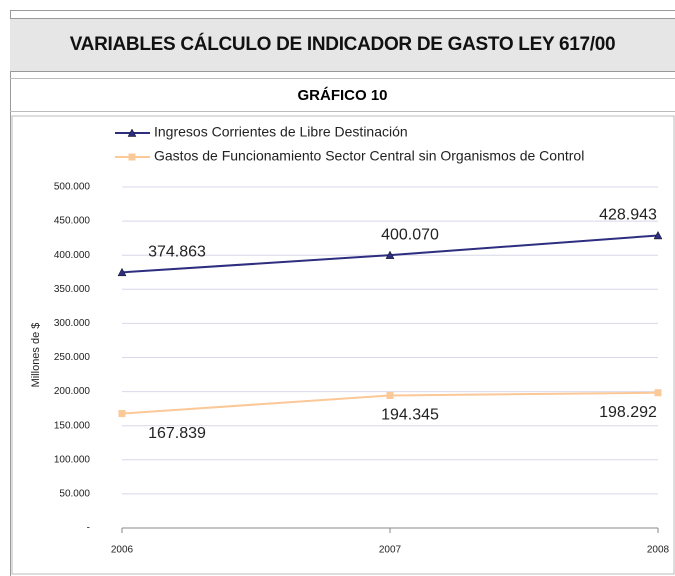  Describe the element at coordinates (122, 550) in the screenshot. I see `x-tick-label: 2006` at that location.